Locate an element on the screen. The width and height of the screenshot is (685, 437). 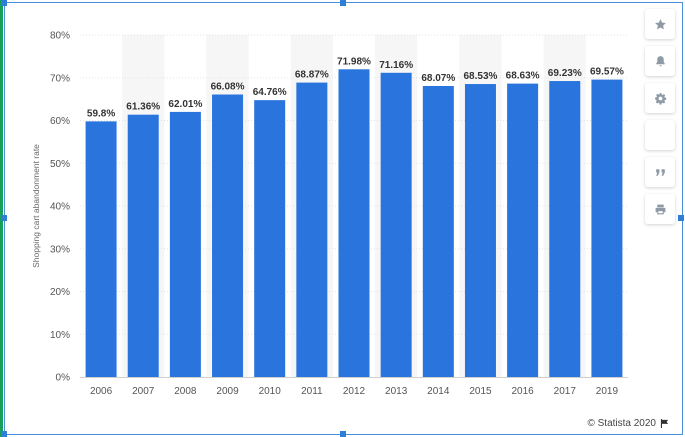
y-axis-ticks: 0% 10% 20% 30% 40% 50% 60% 70% 80% is located at coordinates (60, 207).